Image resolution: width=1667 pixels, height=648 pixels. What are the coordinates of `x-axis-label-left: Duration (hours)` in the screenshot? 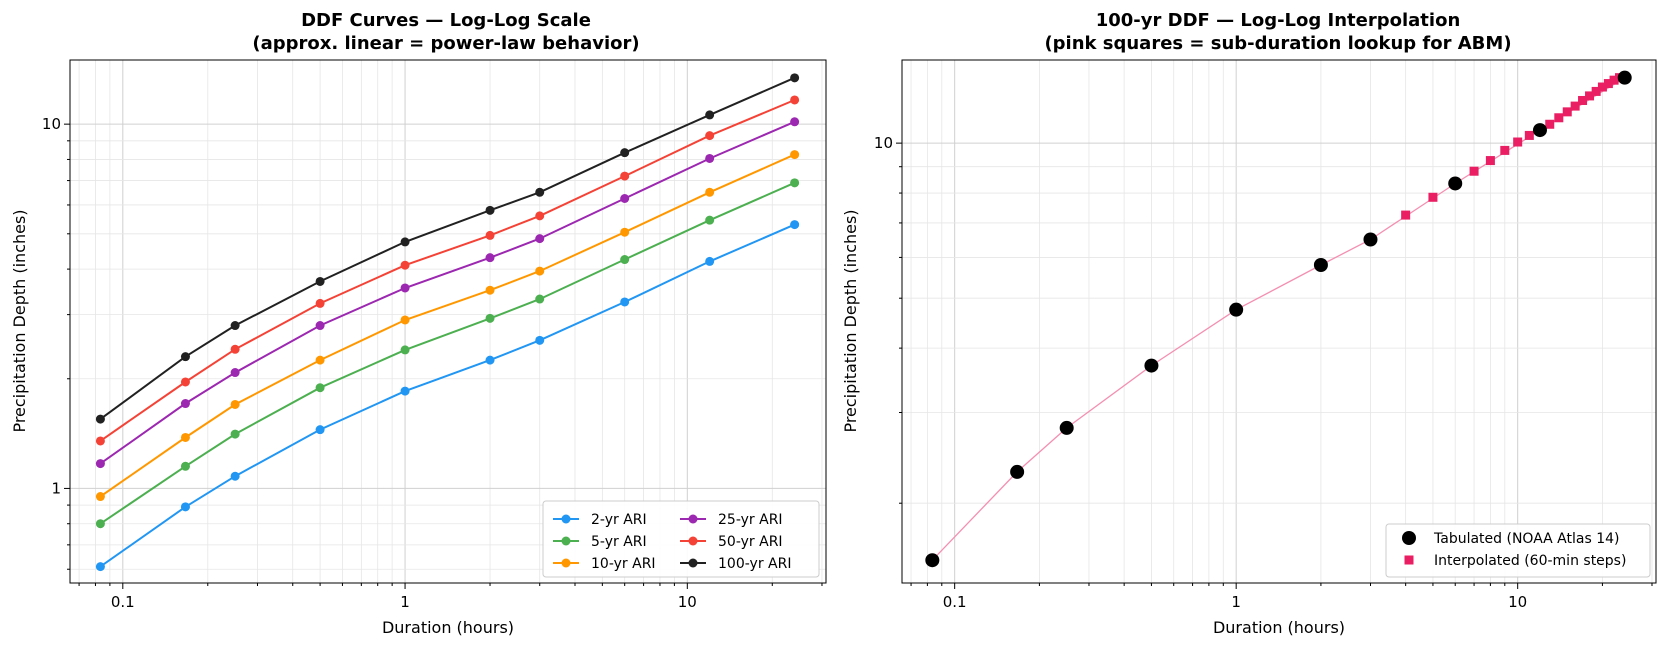 It's located at (448, 627).